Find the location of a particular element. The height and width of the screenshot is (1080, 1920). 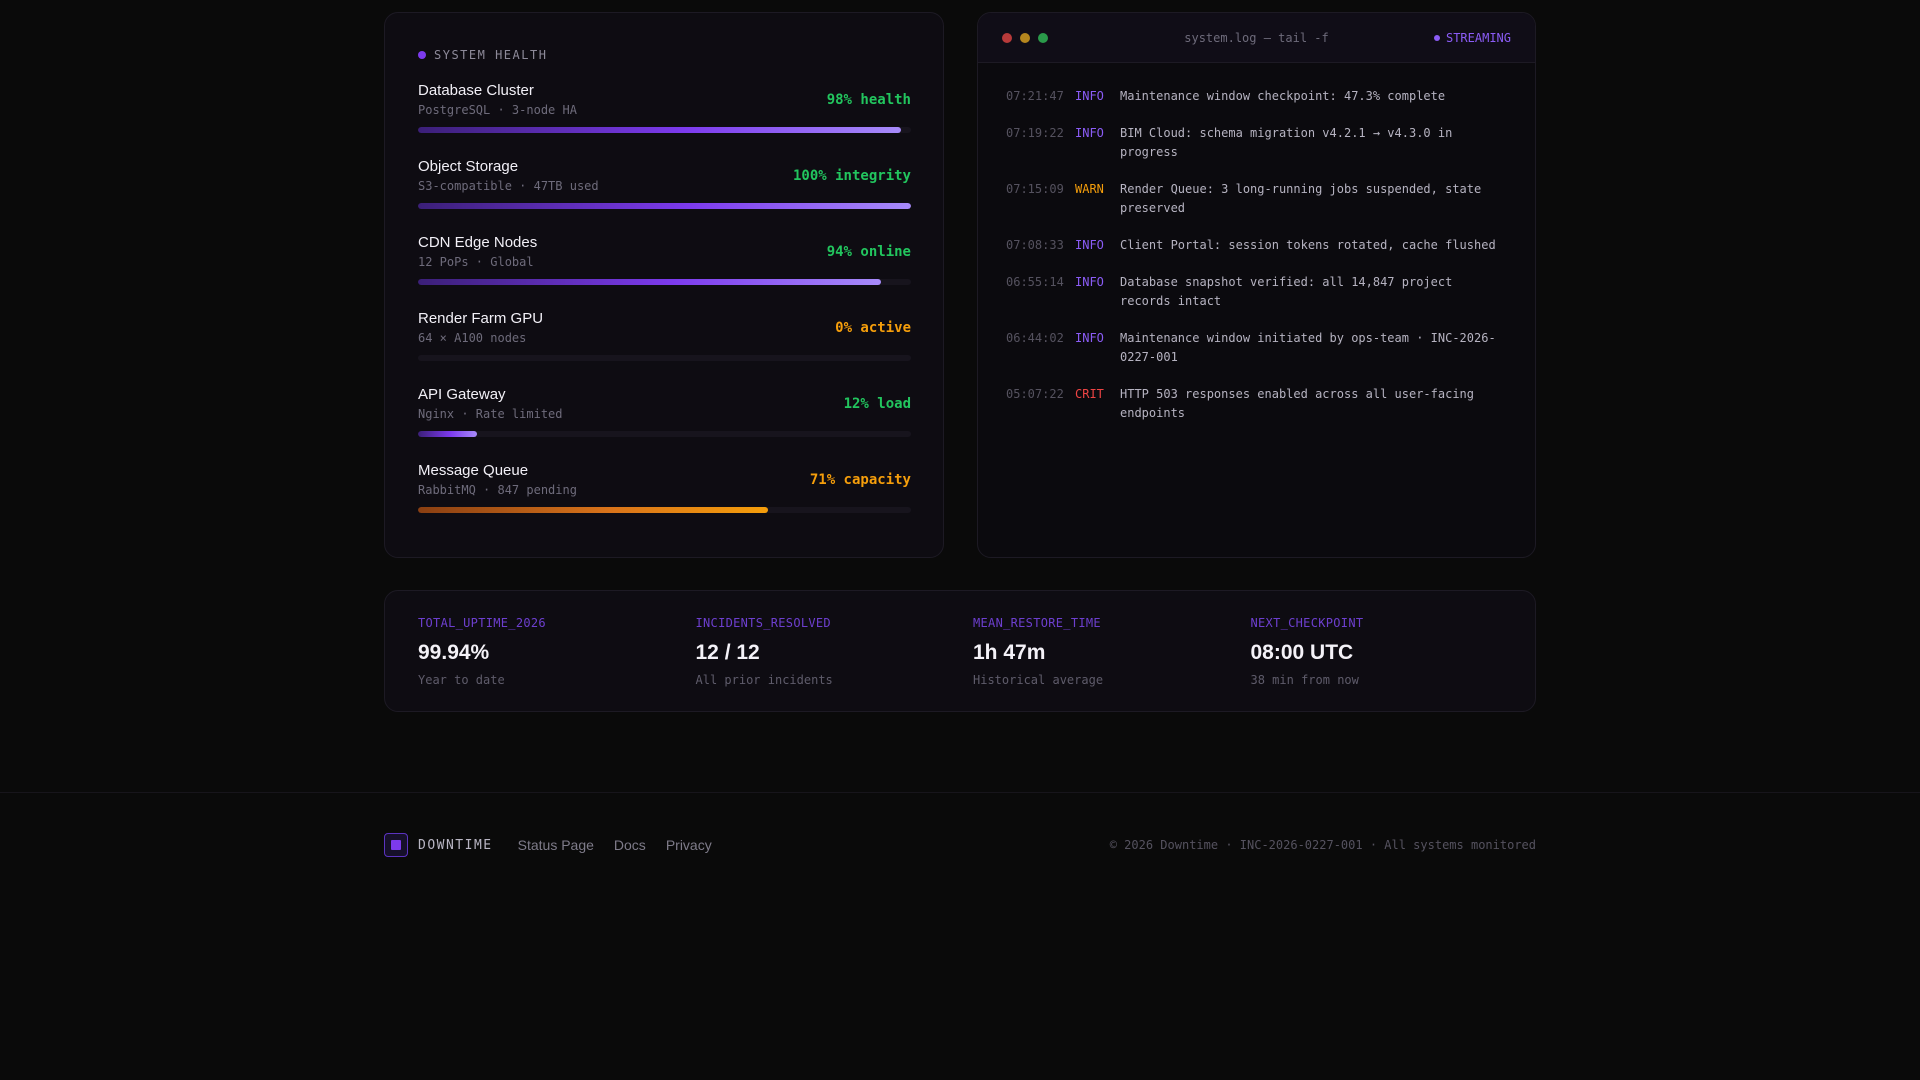

stat-value: 1h 47m is located at coordinates (1009, 652).